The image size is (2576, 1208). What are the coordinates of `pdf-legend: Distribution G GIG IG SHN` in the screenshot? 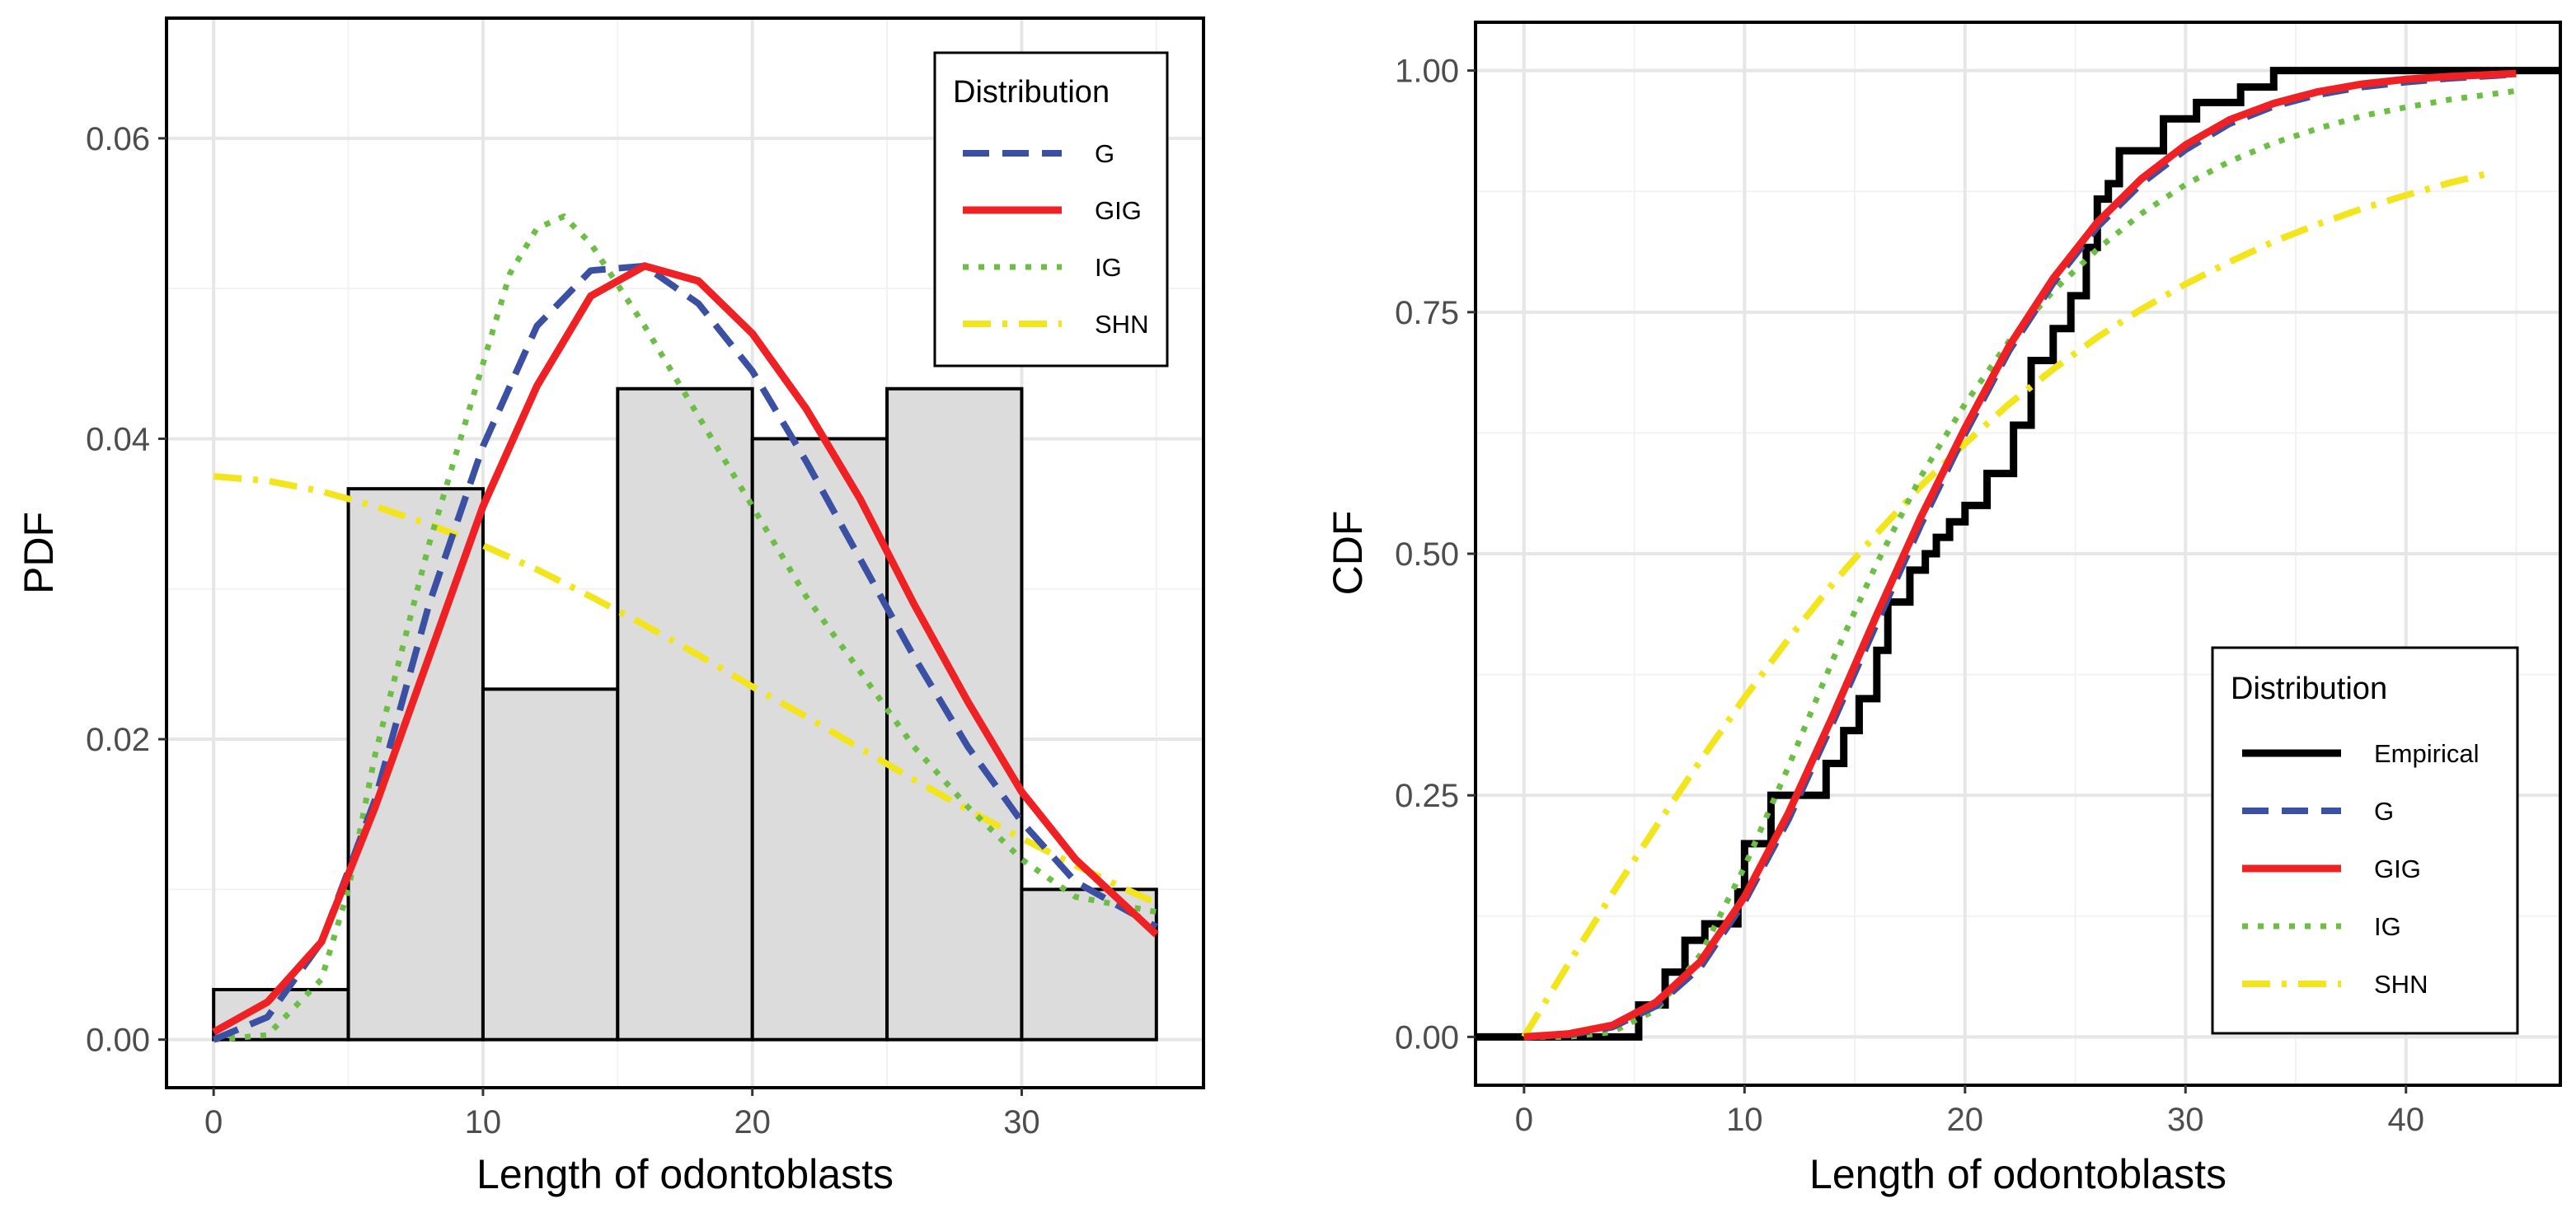 It's located at (1051, 209).